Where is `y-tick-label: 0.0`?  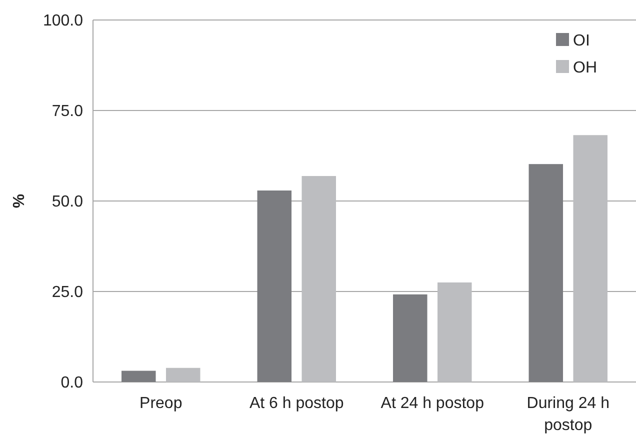 y-tick-label: 0.0 is located at coordinates (72, 383).